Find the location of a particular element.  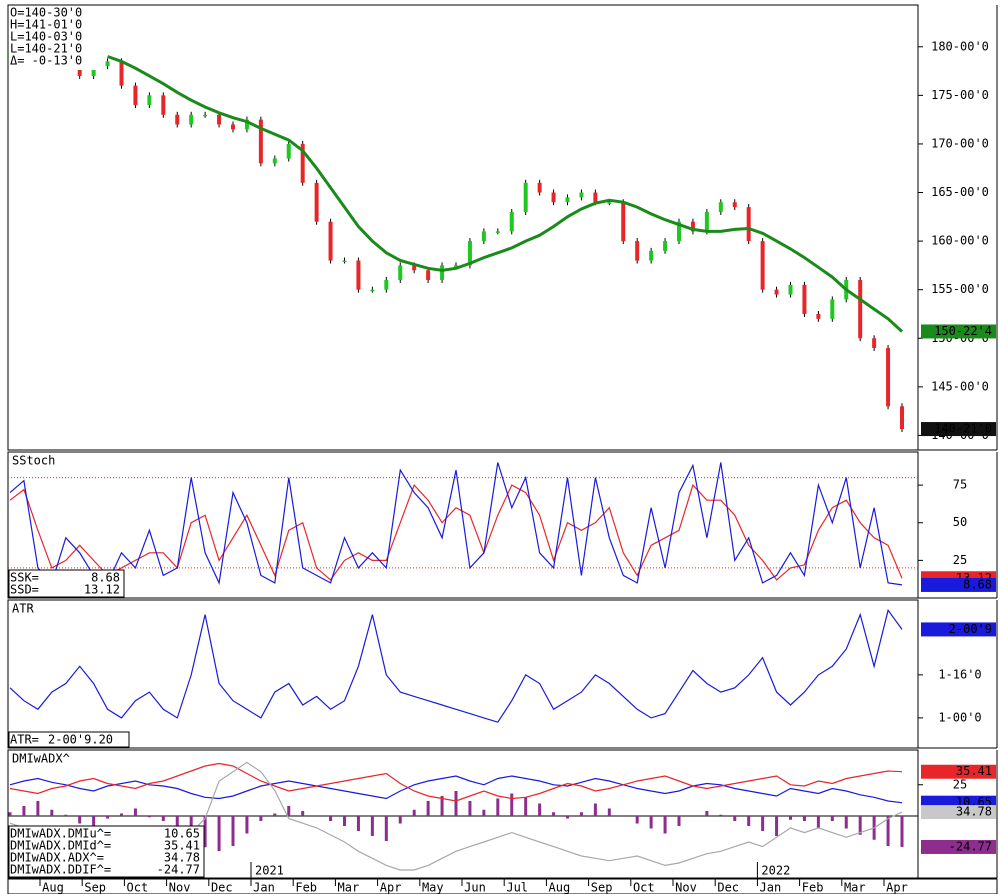

legend-name: ATR= is located at coordinates (24, 740).